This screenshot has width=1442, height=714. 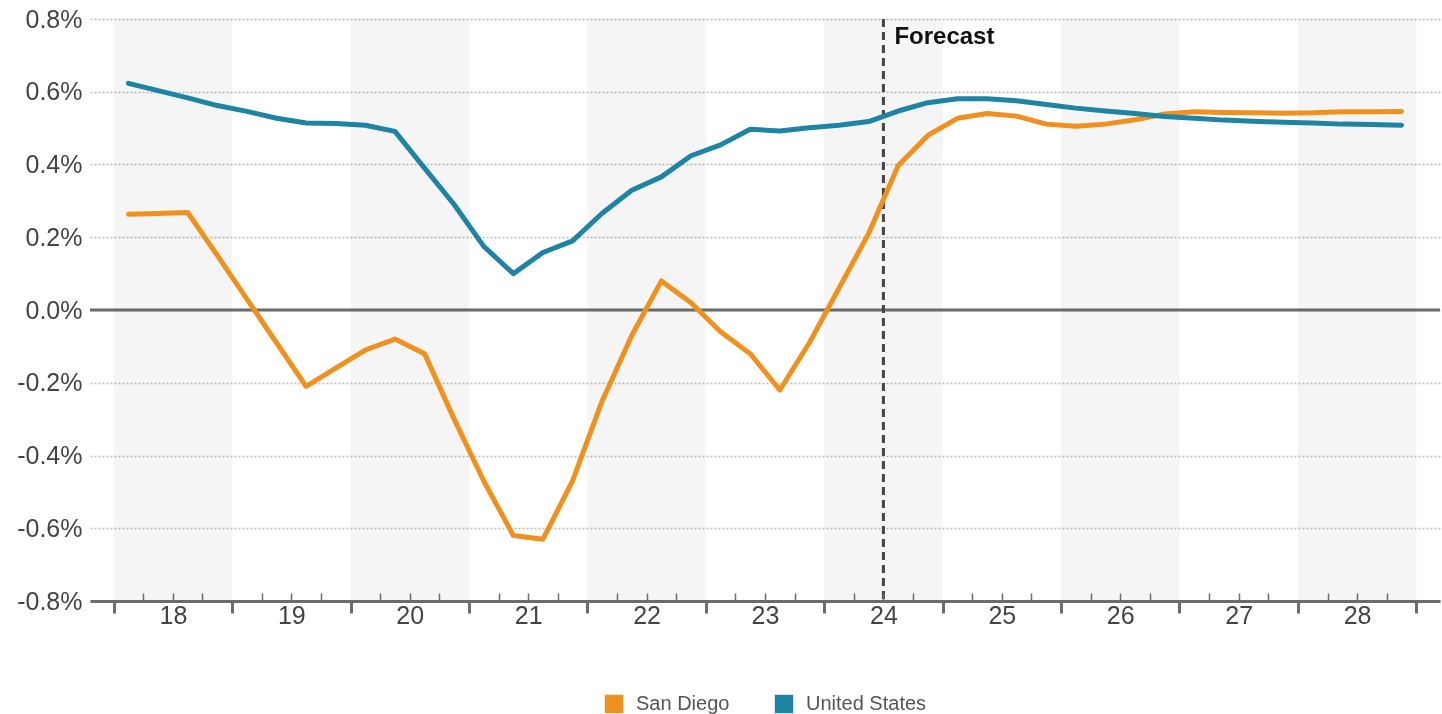 What do you see at coordinates (54, 164) in the screenshot?
I see `y-tick-label: 0.4%` at bounding box center [54, 164].